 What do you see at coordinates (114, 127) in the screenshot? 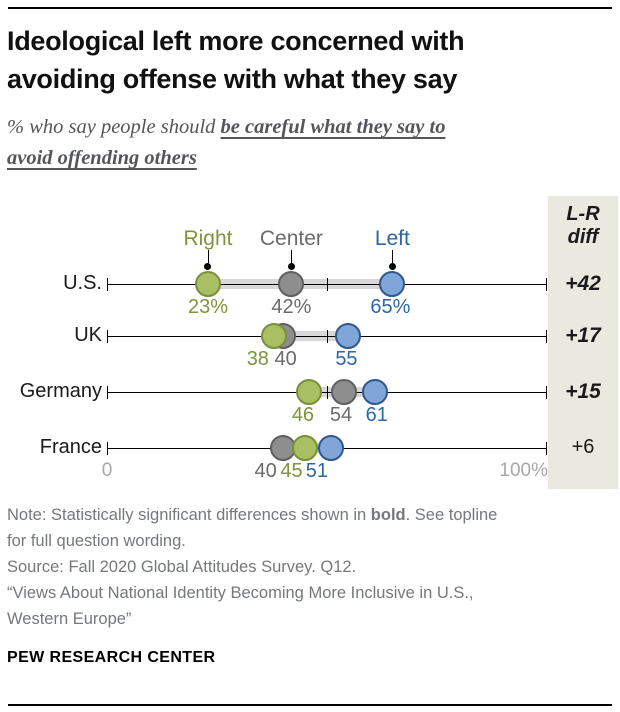
I see `subtitle-prefix: % who say people should` at bounding box center [114, 127].